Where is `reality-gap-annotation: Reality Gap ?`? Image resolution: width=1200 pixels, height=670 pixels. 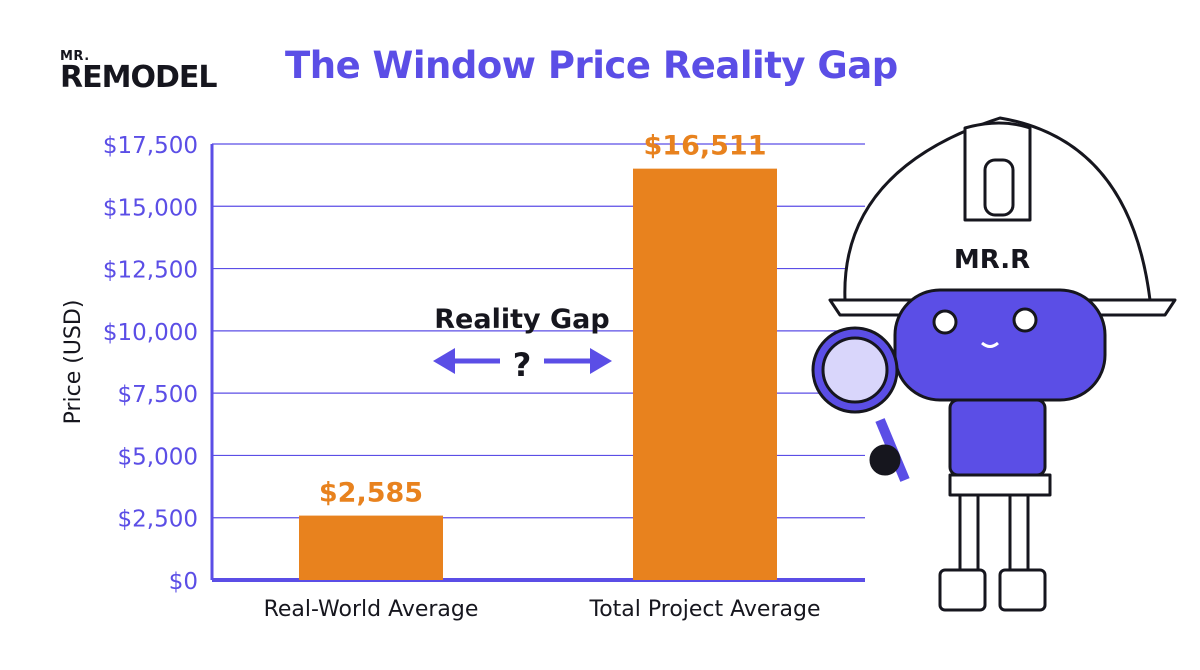 reality-gap-annotation: Reality Gap ? is located at coordinates (522, 344).